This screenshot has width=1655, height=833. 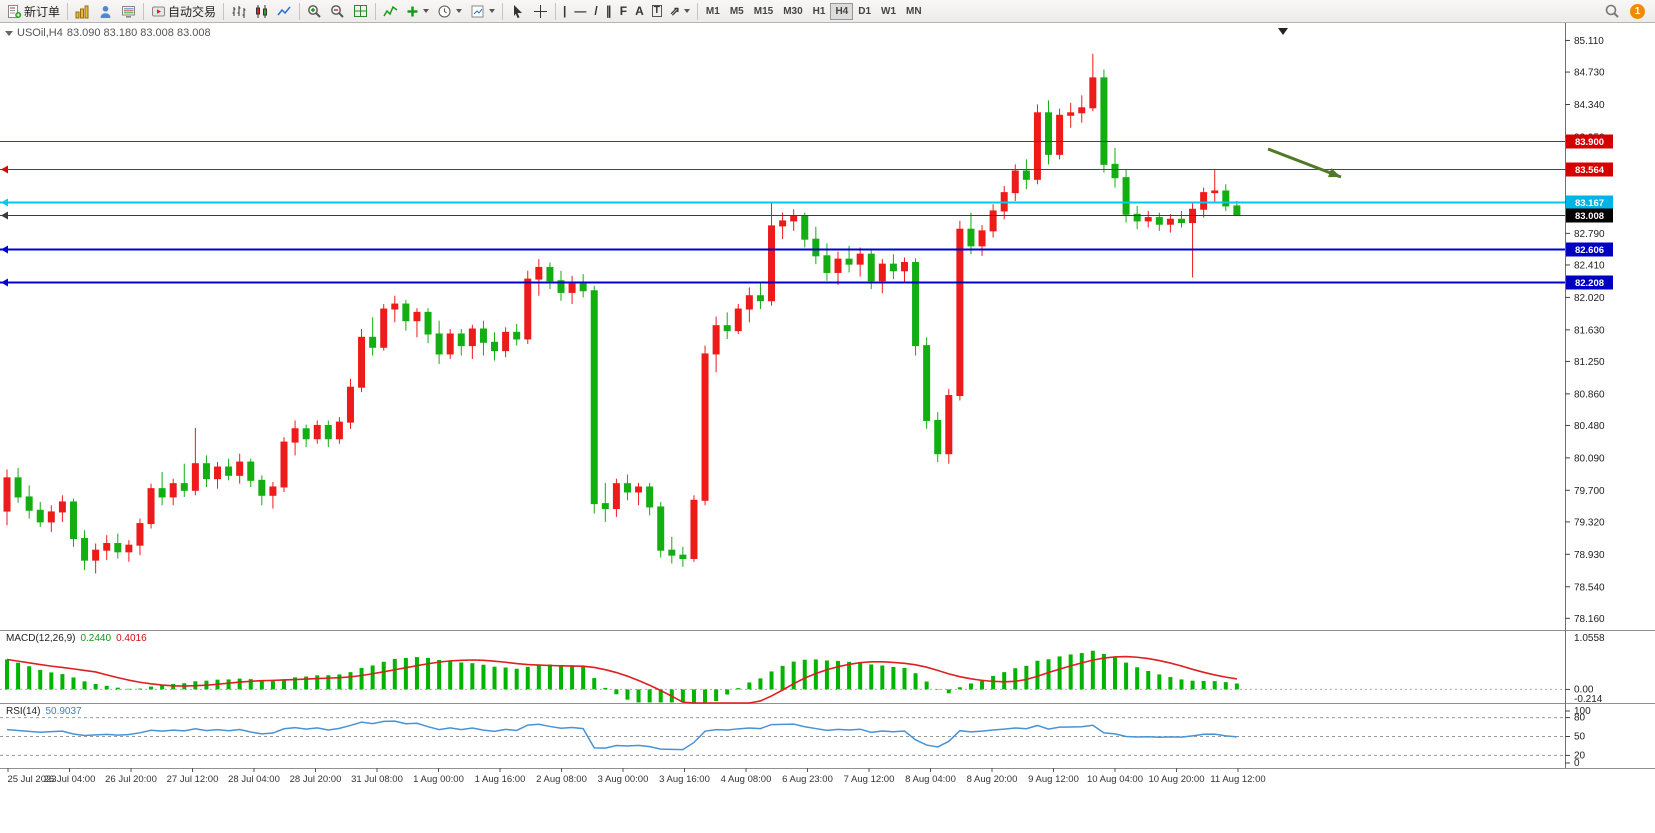 What do you see at coordinates (105, 11) in the screenshot?
I see `navigator-button` at bounding box center [105, 11].